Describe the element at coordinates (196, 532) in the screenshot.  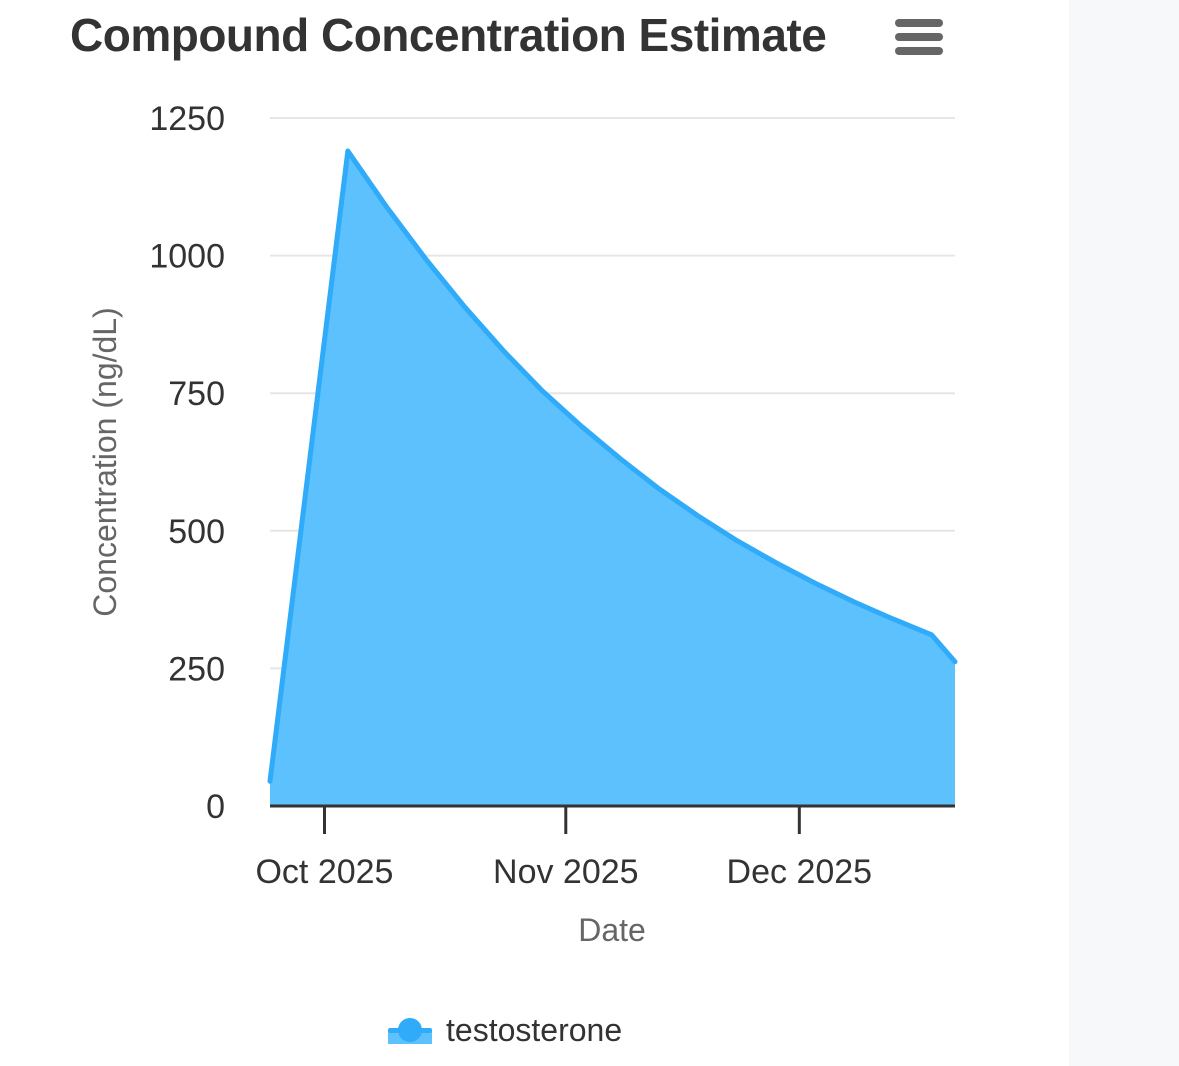
I see `y-tick-label-500: 500` at that location.